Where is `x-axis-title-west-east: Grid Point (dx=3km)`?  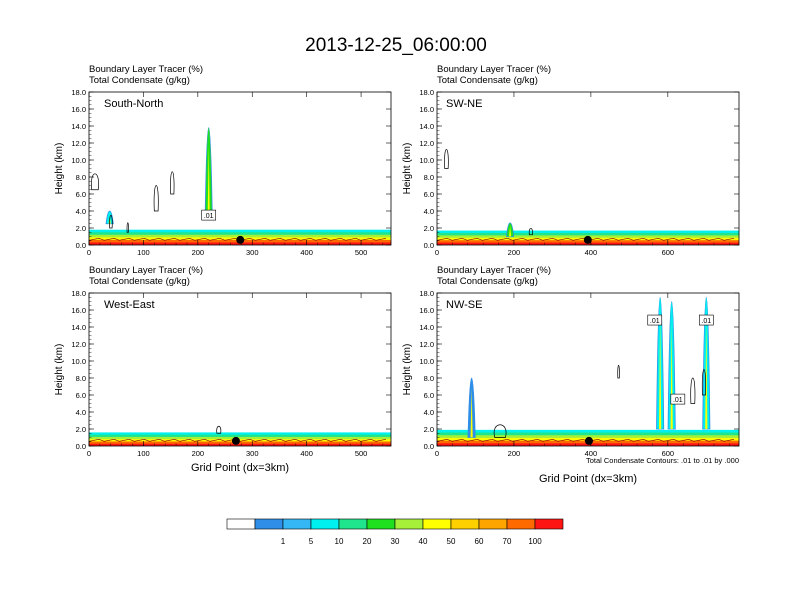
x-axis-title-west-east: Grid Point (dx=3km) is located at coordinates (240, 468).